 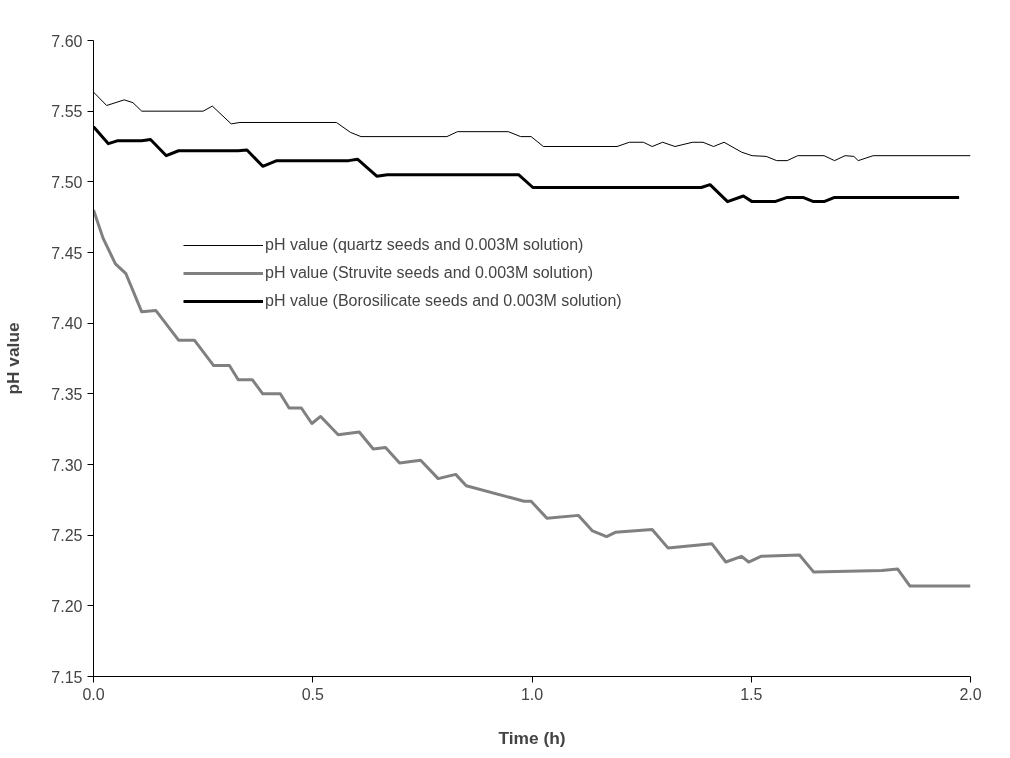 What do you see at coordinates (67, 536) in the screenshot?
I see `y-tick-label: 7.25` at bounding box center [67, 536].